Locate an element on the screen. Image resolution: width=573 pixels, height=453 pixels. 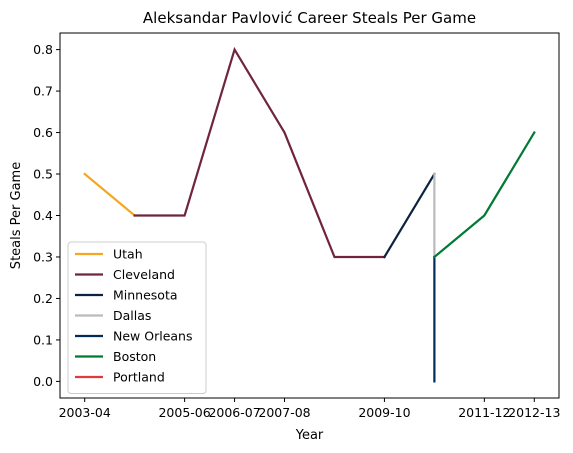
x-tick-label: 2012-13 is located at coordinates (534, 412).